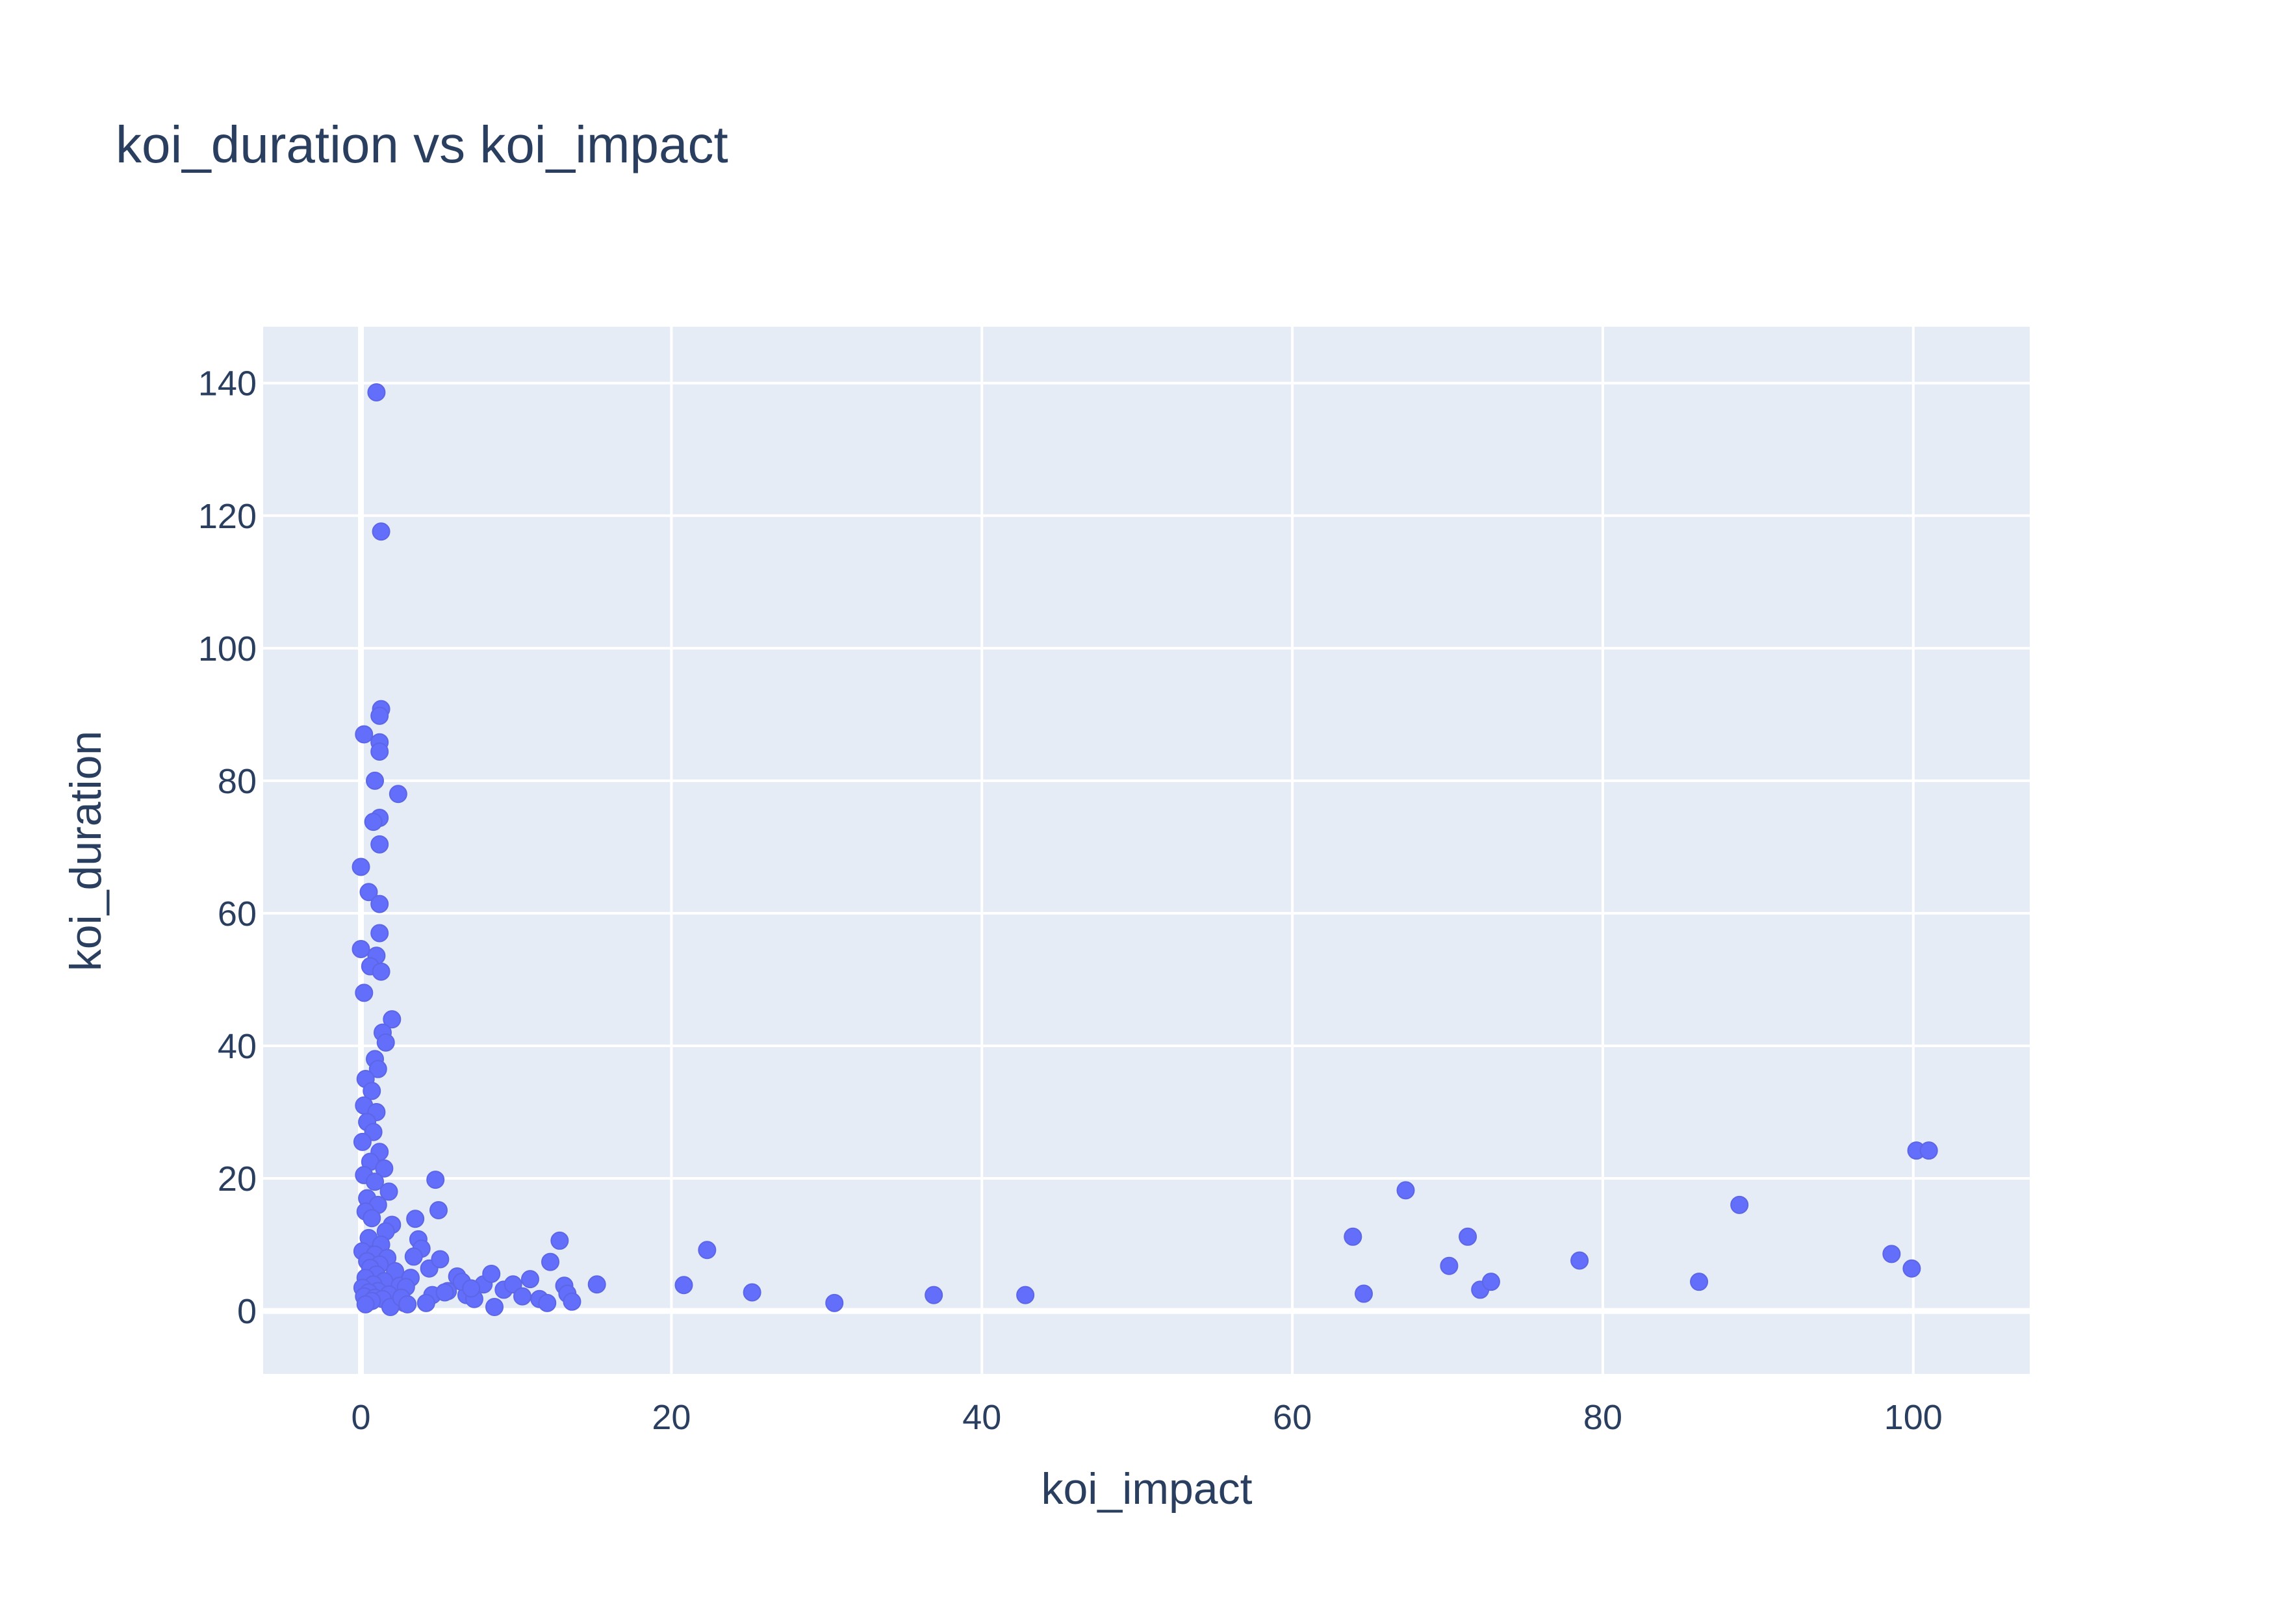 The height and width of the screenshot is (1624, 2274). What do you see at coordinates (1913, 1417) in the screenshot?
I see `x-tick-label: 100` at bounding box center [1913, 1417].